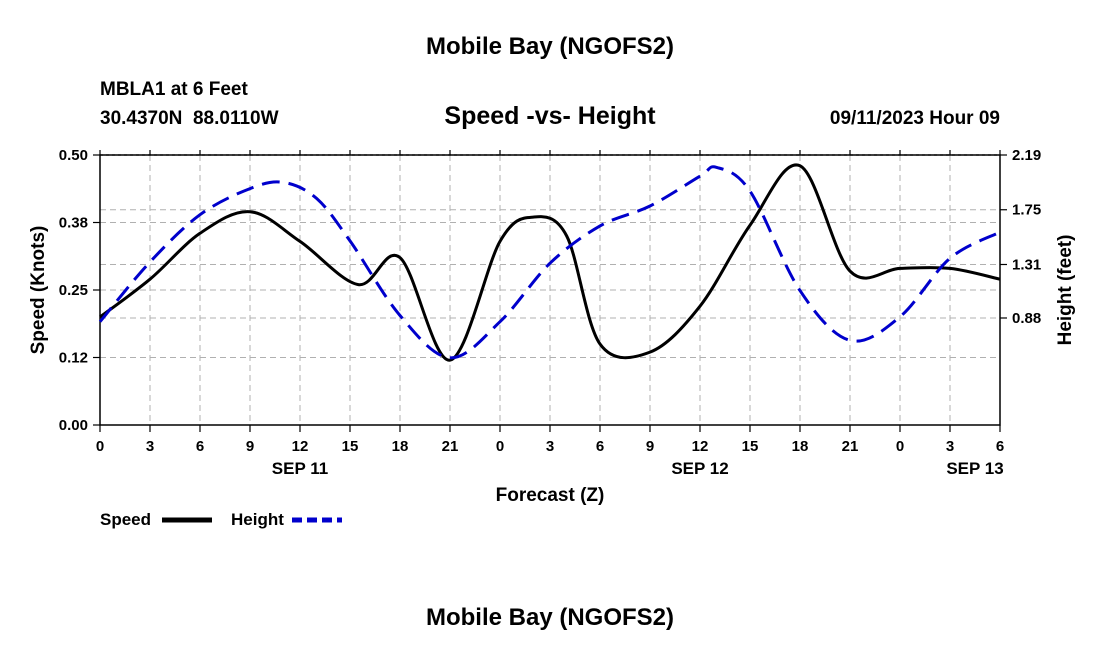  Describe the element at coordinates (1026, 264) in the screenshot. I see `y-right-tick-label: 1.31` at that location.